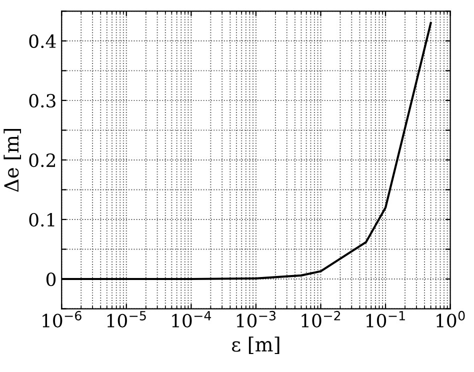 This screenshot has height=372, width=474. I want to click on y-tick-label: 0.4, so click(42, 41).